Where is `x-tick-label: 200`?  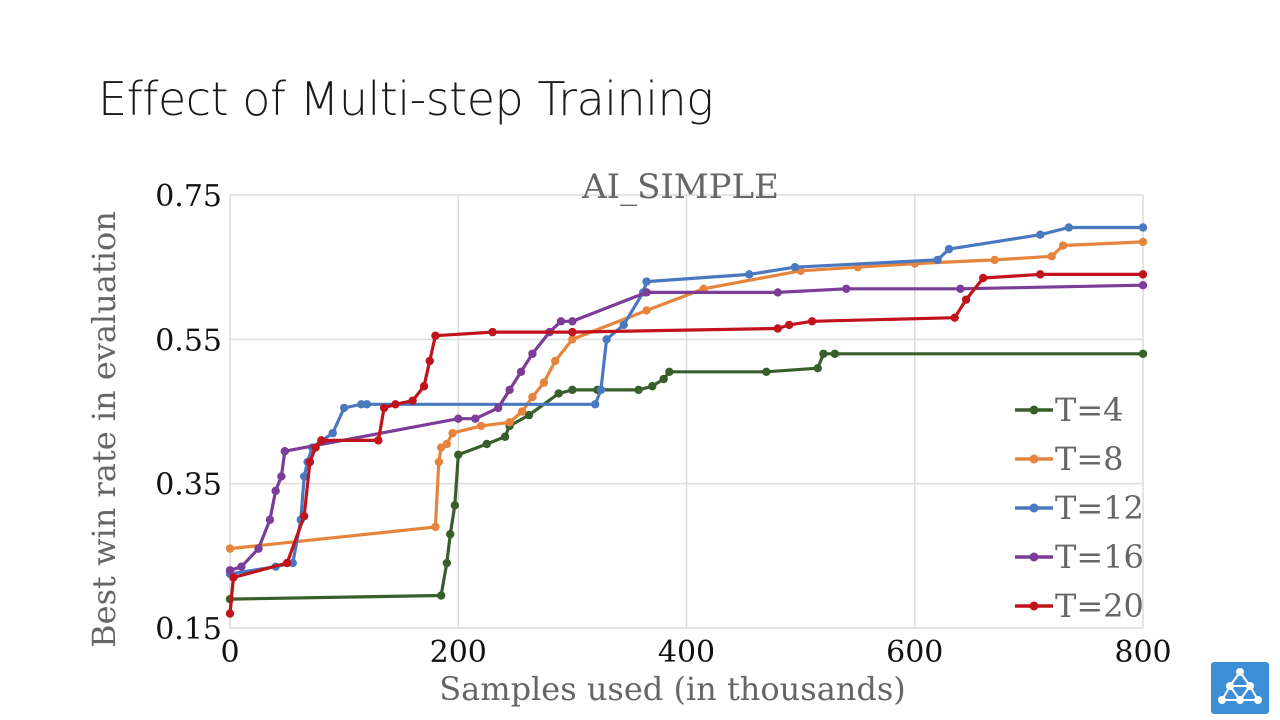 x-tick-label: 200 is located at coordinates (458, 652).